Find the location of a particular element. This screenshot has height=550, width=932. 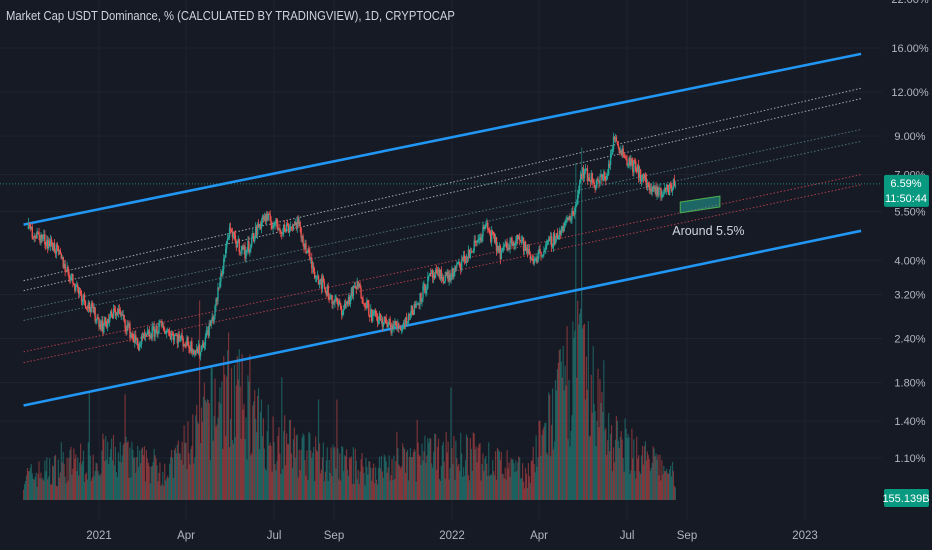

y-tick-label: 12.00% is located at coordinates (910, 93).